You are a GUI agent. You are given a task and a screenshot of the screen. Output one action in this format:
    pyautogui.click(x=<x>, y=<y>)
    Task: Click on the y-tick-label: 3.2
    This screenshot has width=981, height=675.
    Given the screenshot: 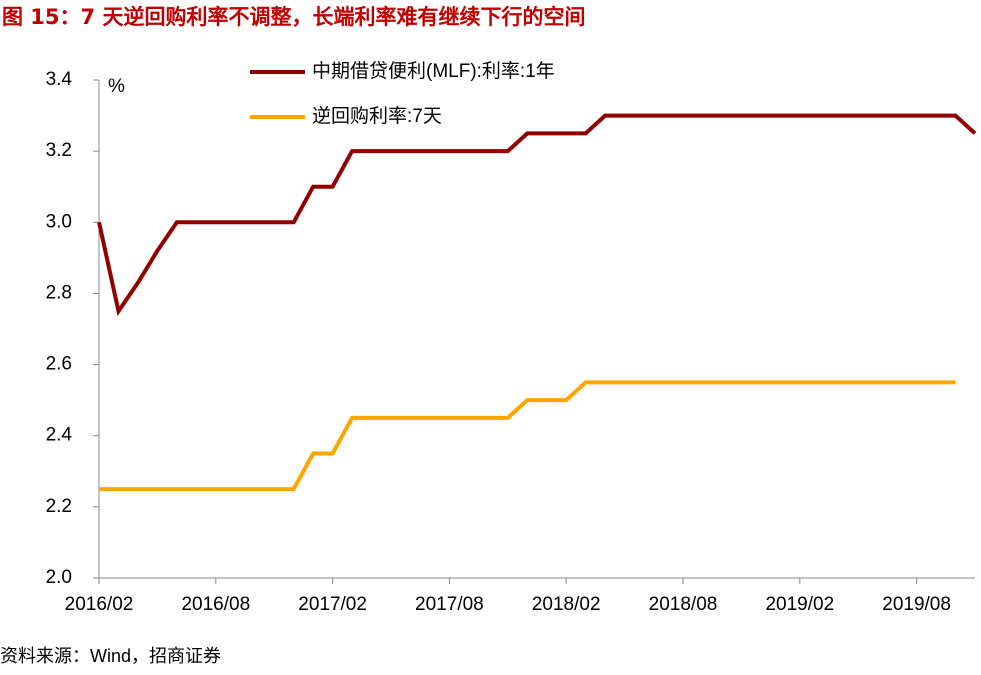 What is the action you would take?
    pyautogui.click(x=59, y=150)
    